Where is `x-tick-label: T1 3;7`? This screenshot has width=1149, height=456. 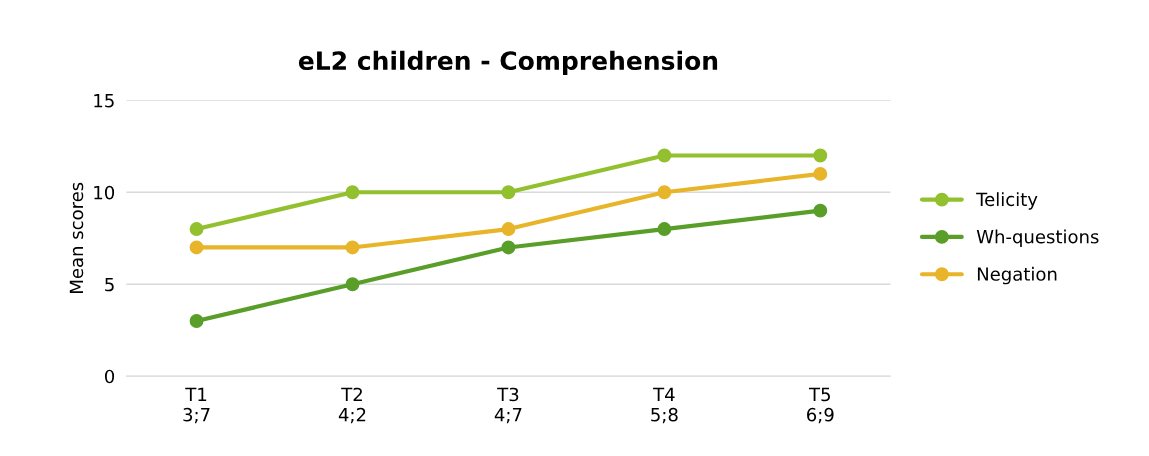
x-tick-label: T1 3;7 is located at coordinates (196, 405).